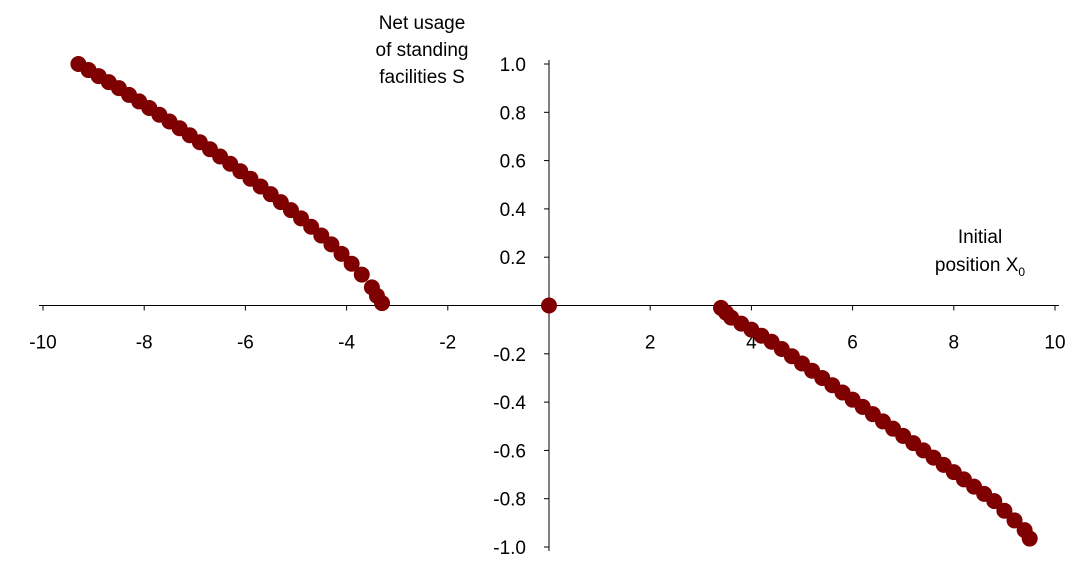  What do you see at coordinates (447, 343) in the screenshot?
I see `x-tick-label: -2` at bounding box center [447, 343].